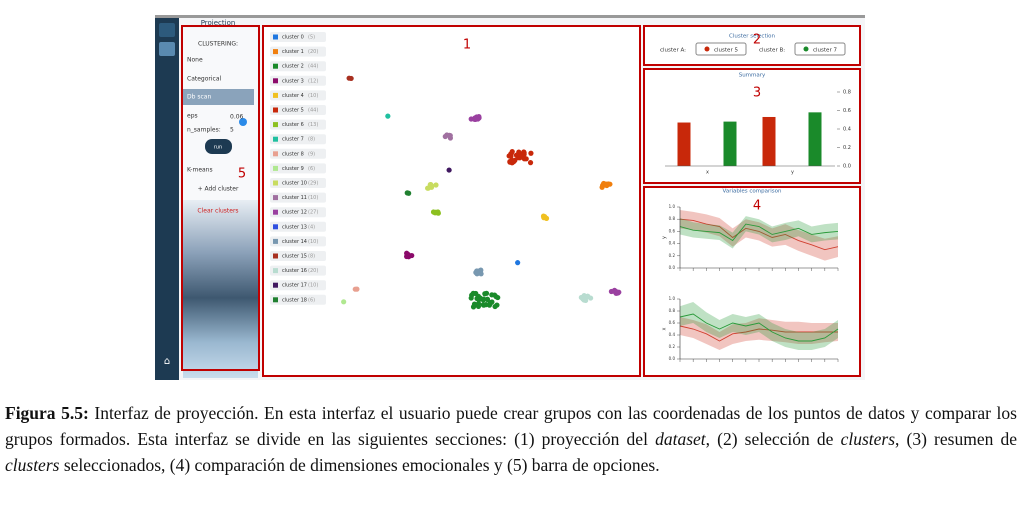 The image size is (1029, 507). Describe the element at coordinates (293, 81) in the screenshot. I see `cluster-label: cluster 3` at that location.